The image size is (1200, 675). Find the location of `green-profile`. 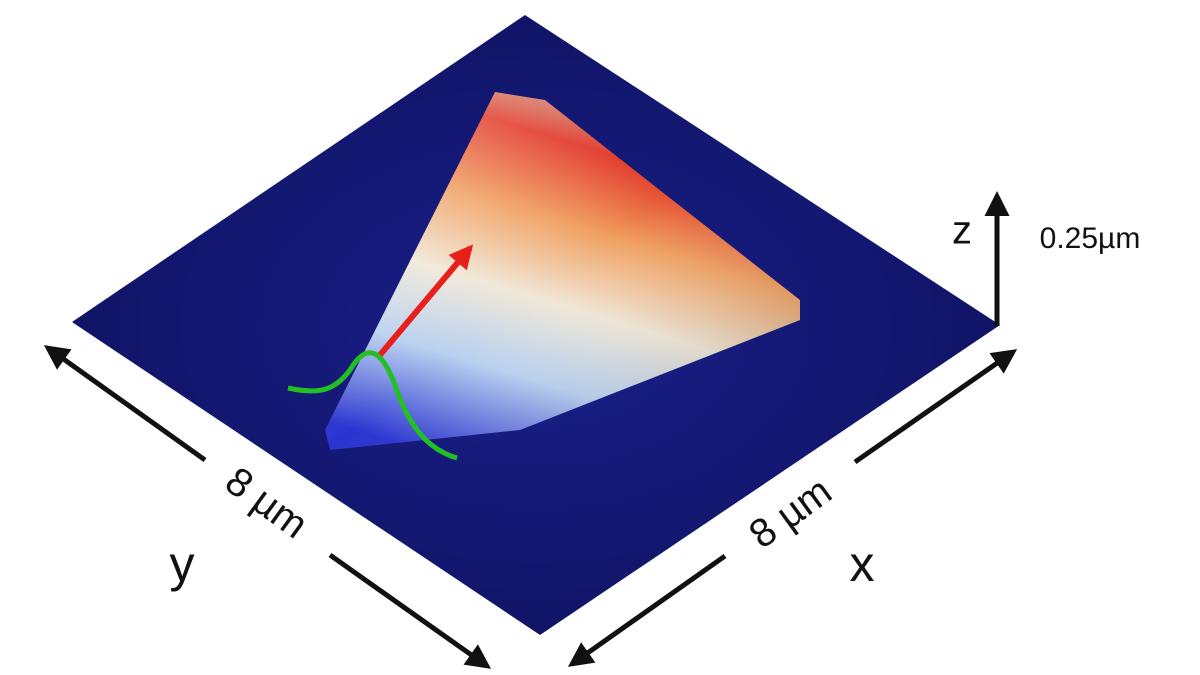

green-profile is located at coordinates (372, 405).